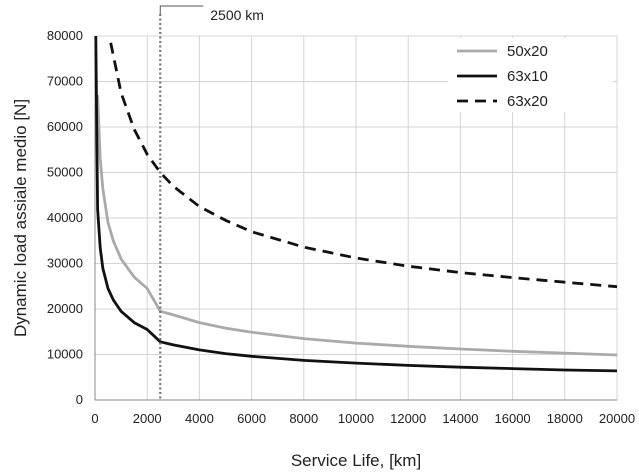  What do you see at coordinates (237, 15) in the screenshot?
I see `annotation-label: 2500 km` at bounding box center [237, 15].